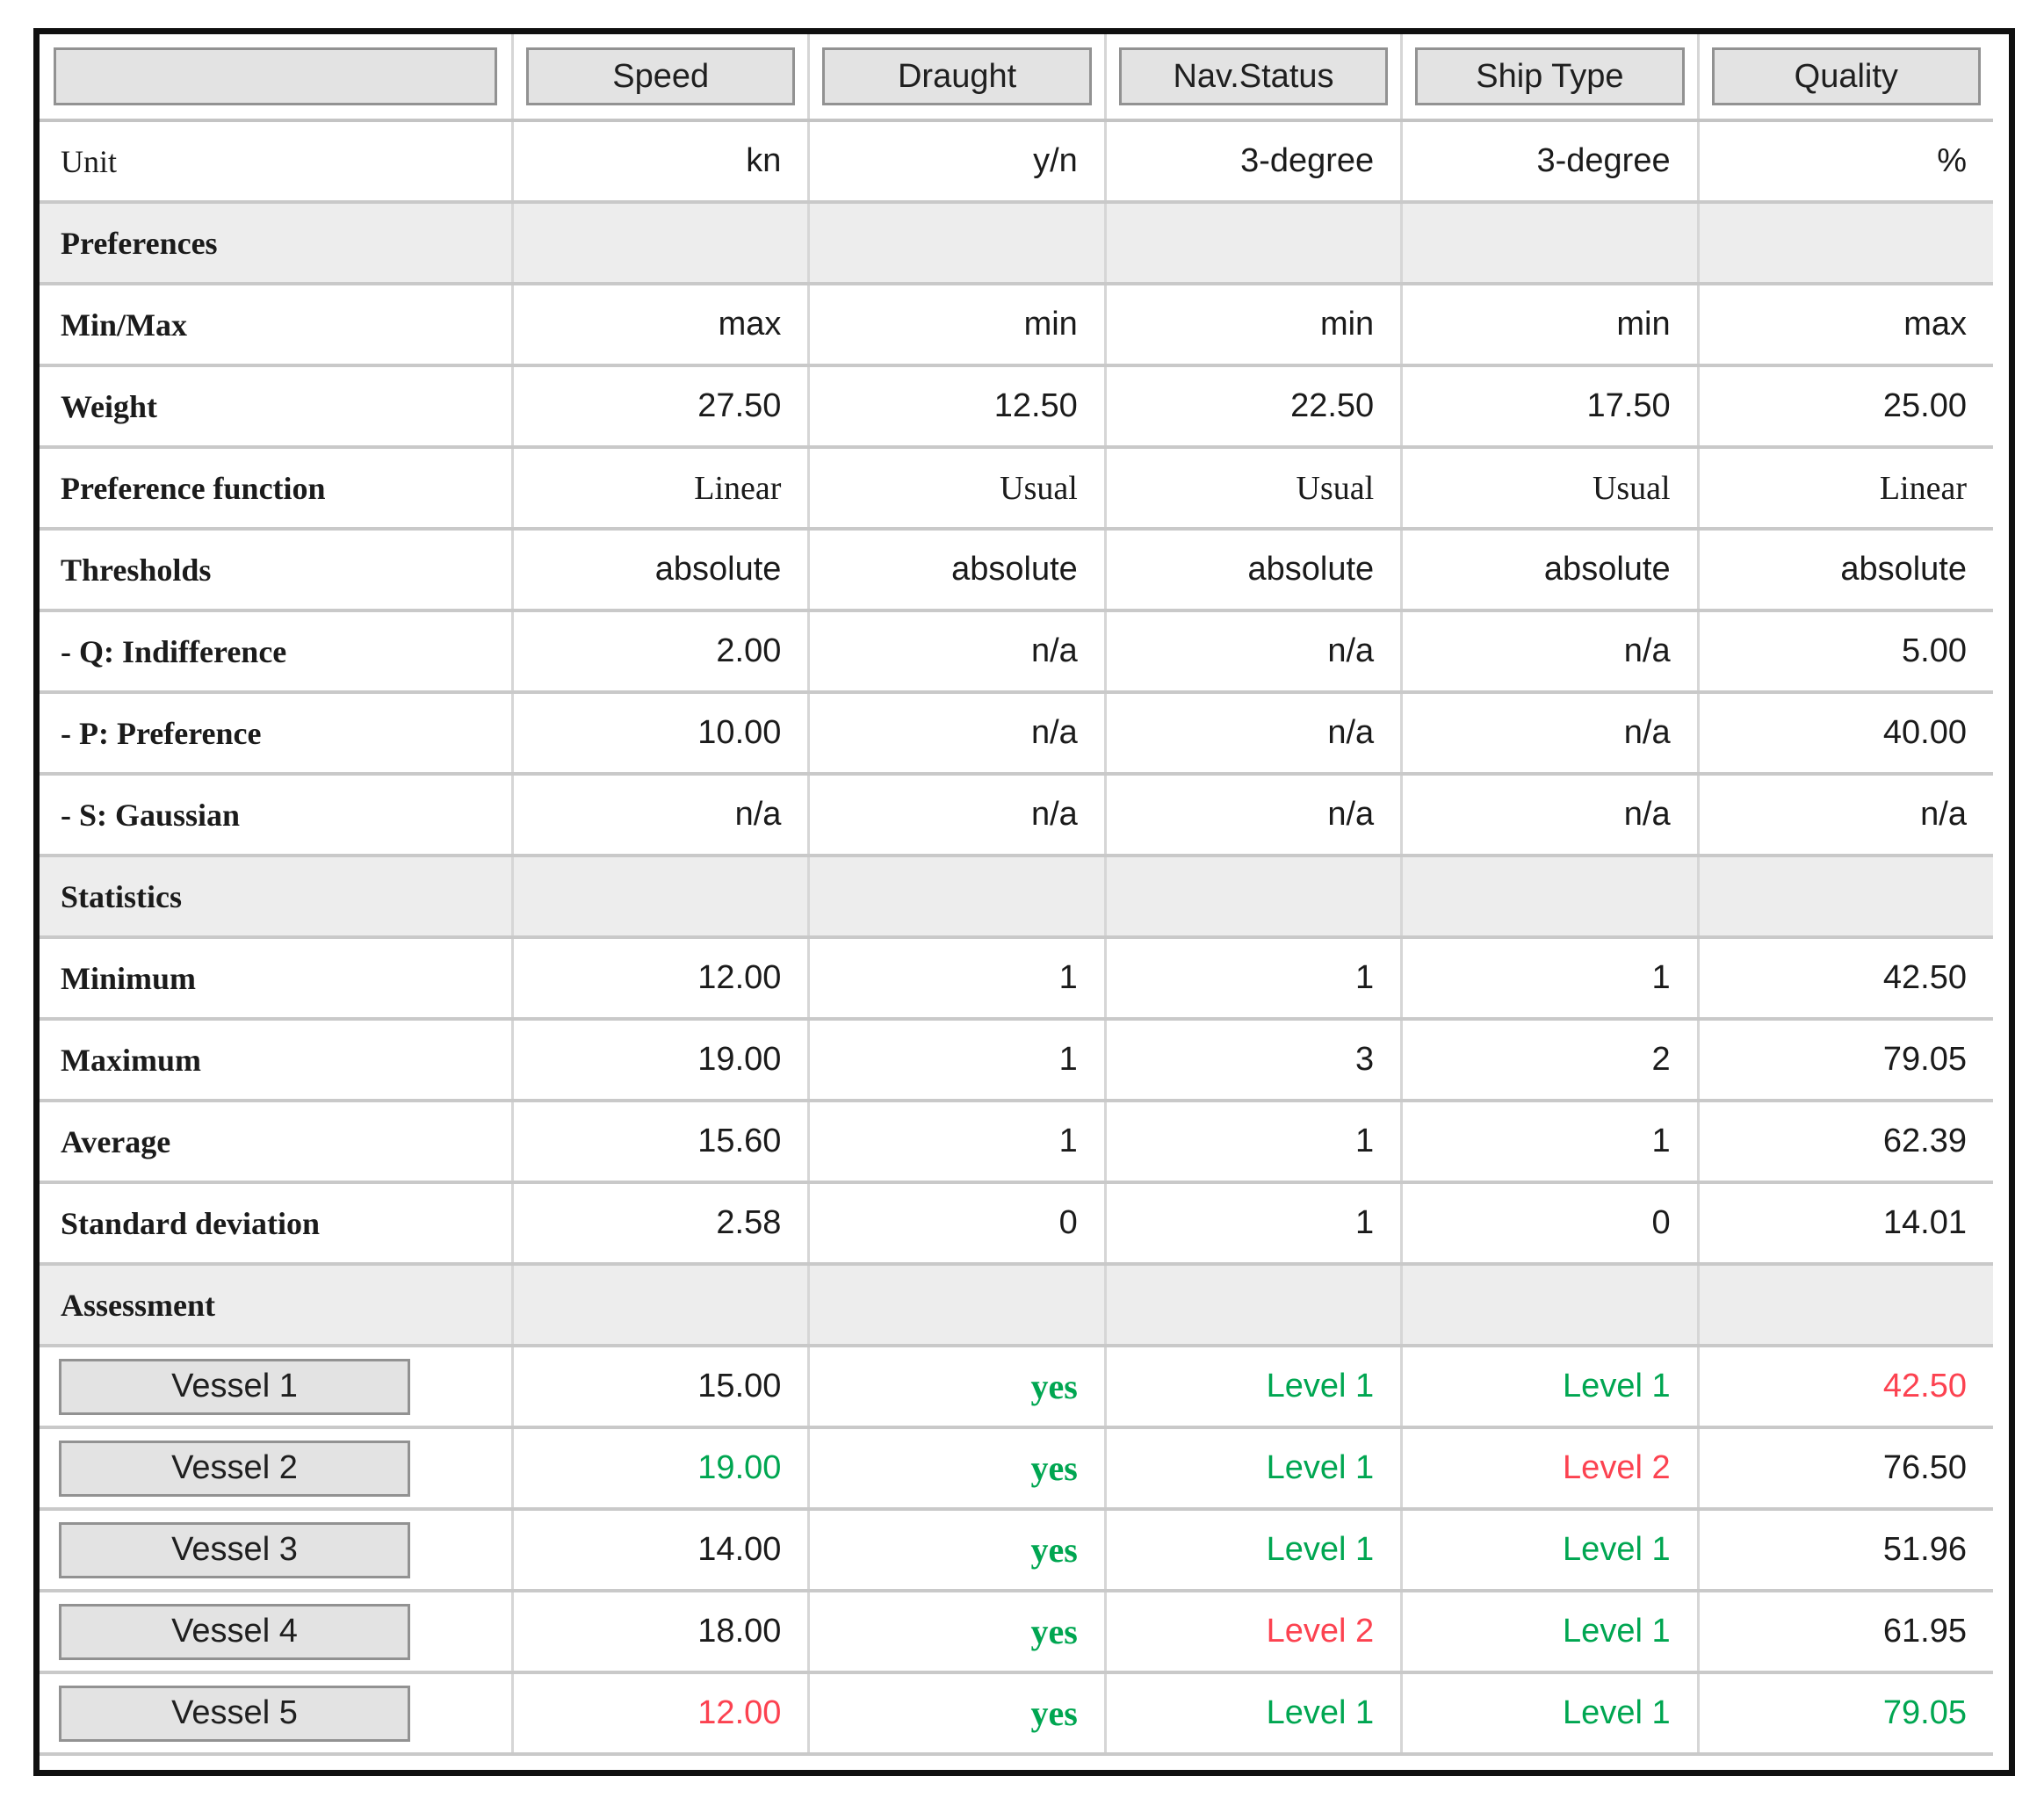 The width and height of the screenshot is (2044, 1798). I want to click on minmax-draught-cell: min, so click(955, 325).